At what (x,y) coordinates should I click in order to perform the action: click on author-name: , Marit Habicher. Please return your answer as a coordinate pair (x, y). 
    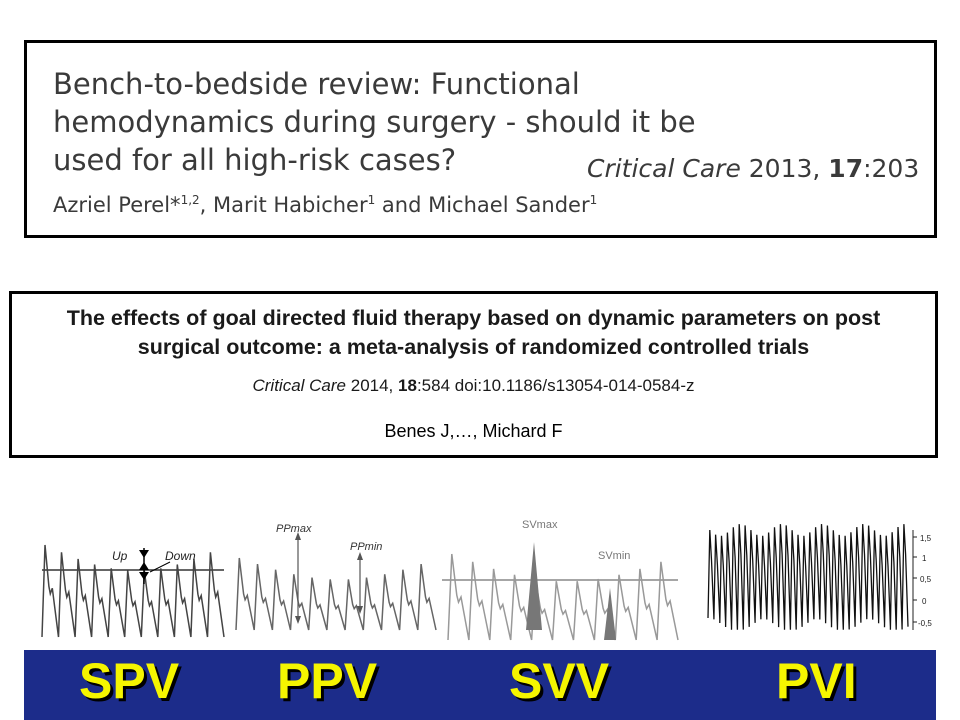
    Looking at the image, I should click on (283, 205).